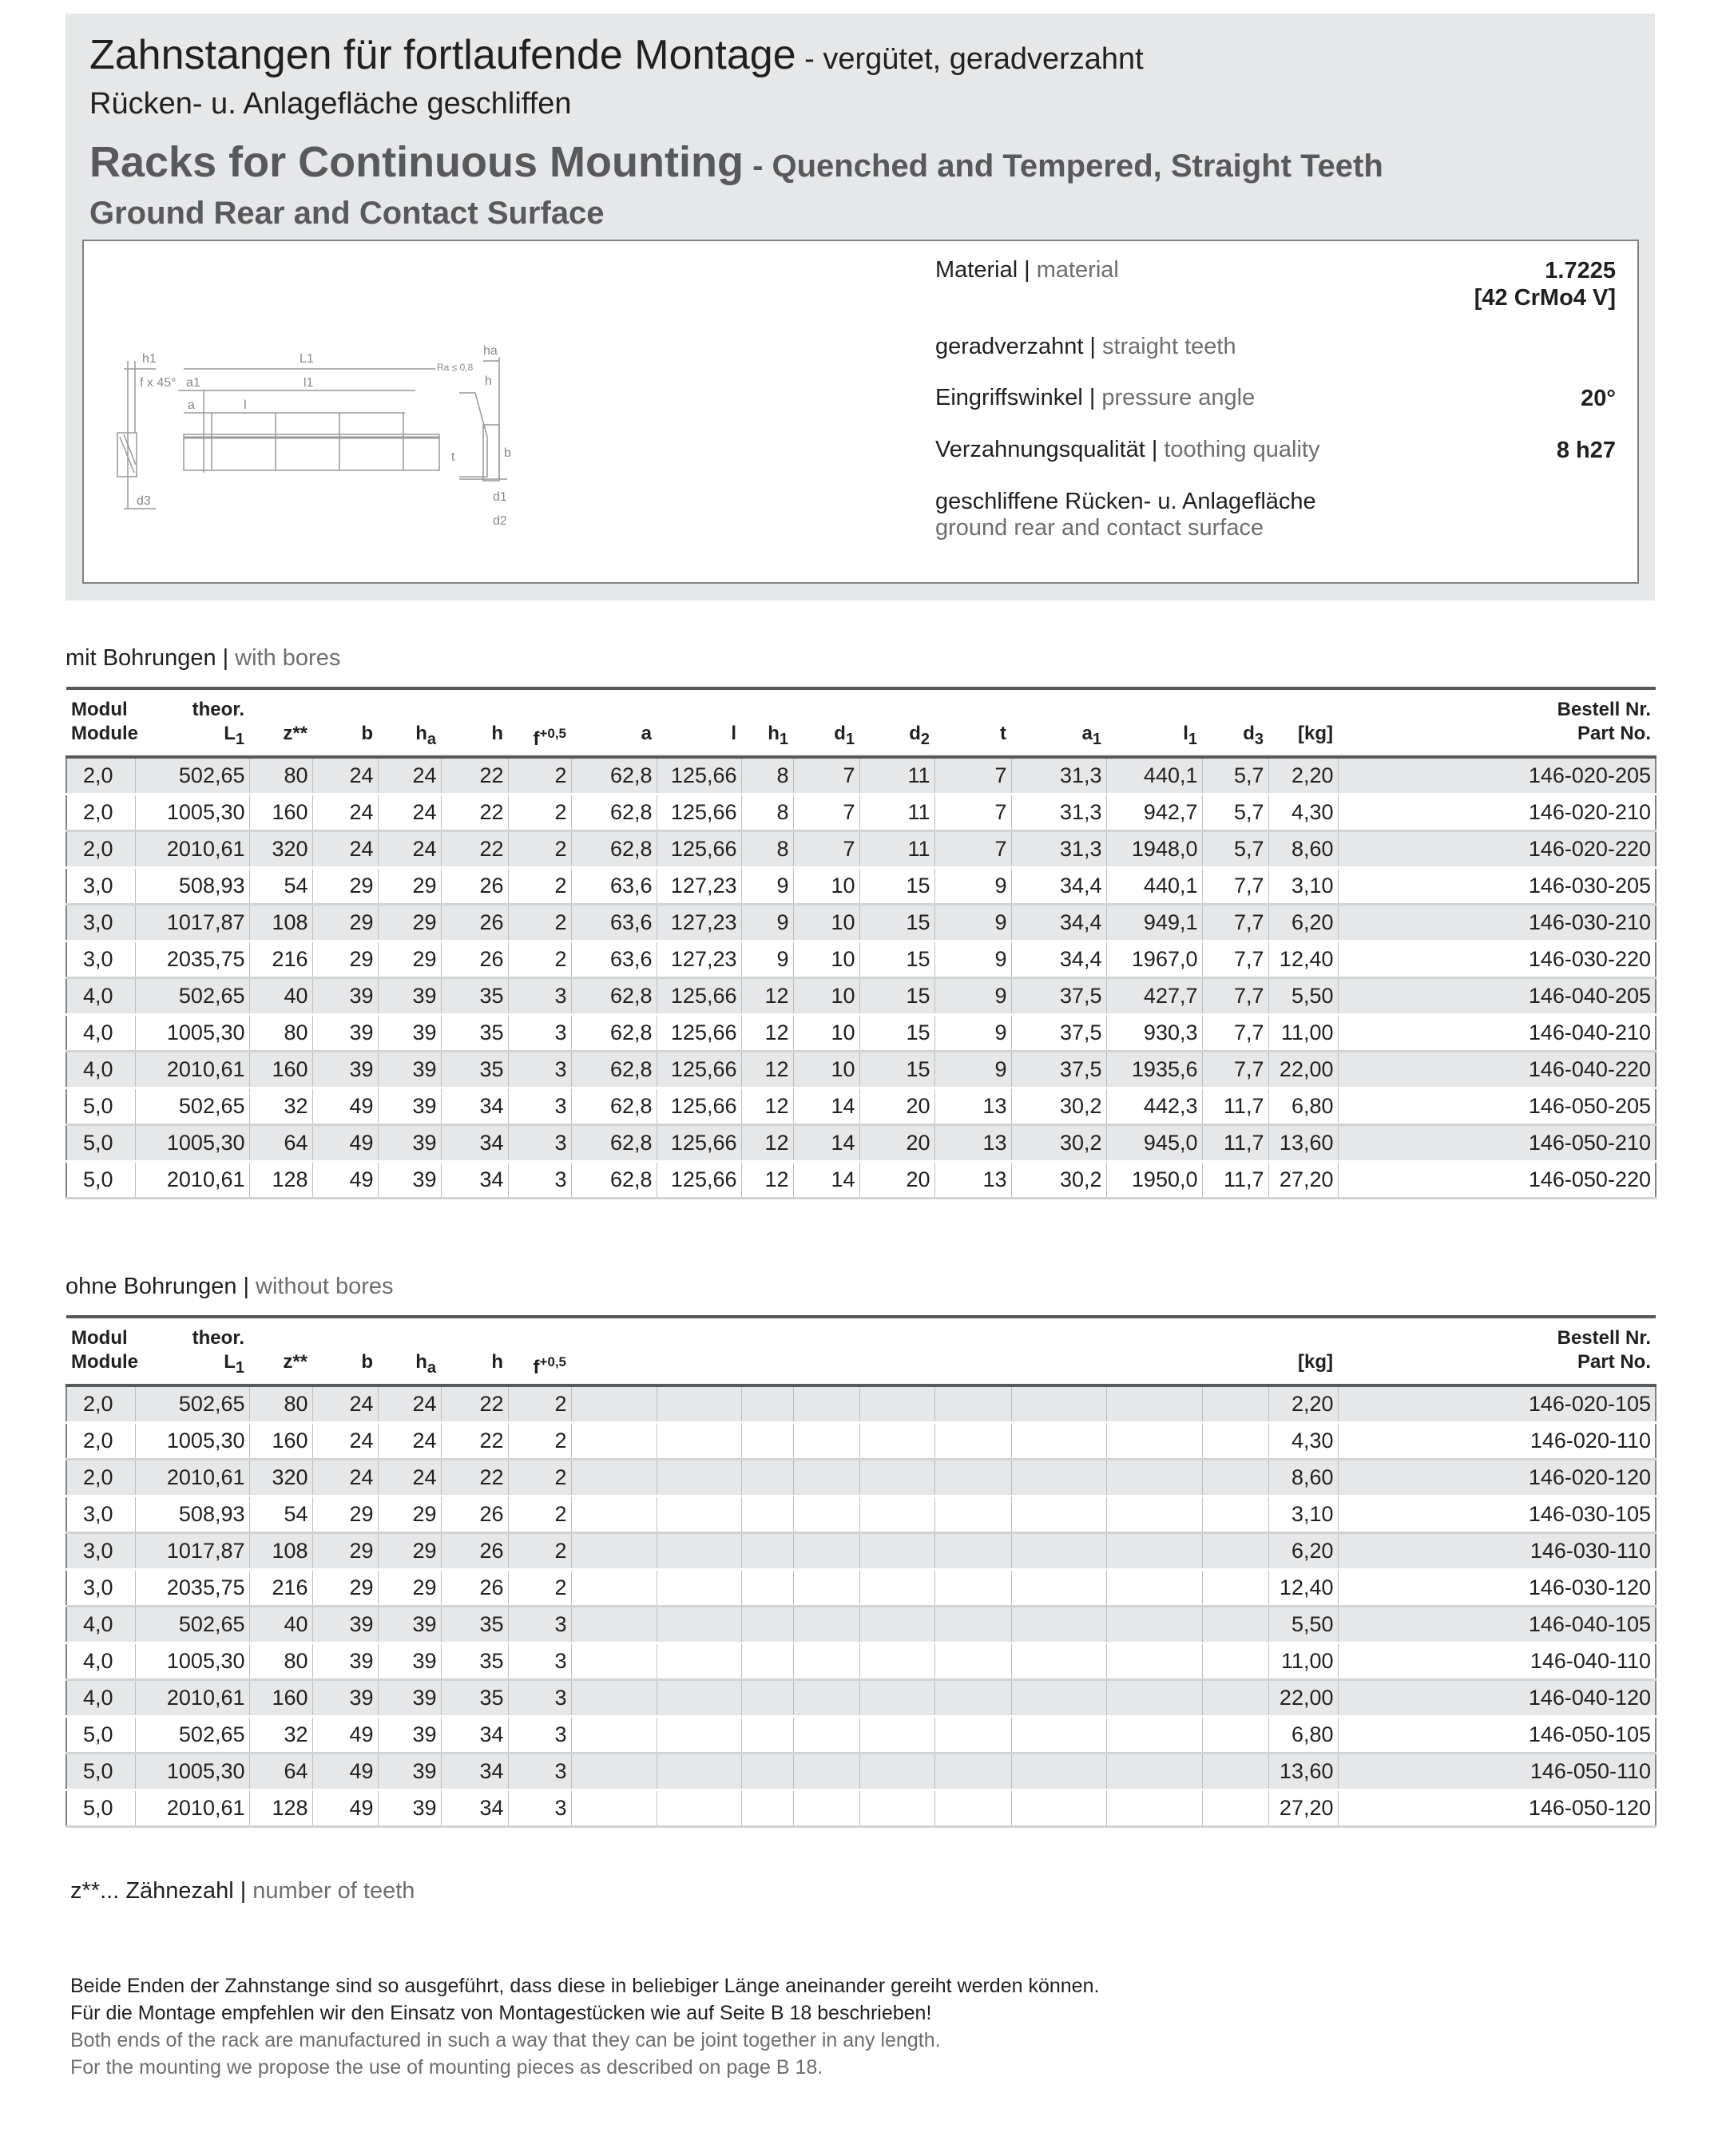  Describe the element at coordinates (1303, 776) in the screenshot. I see `table-cell: 2,20` at that location.